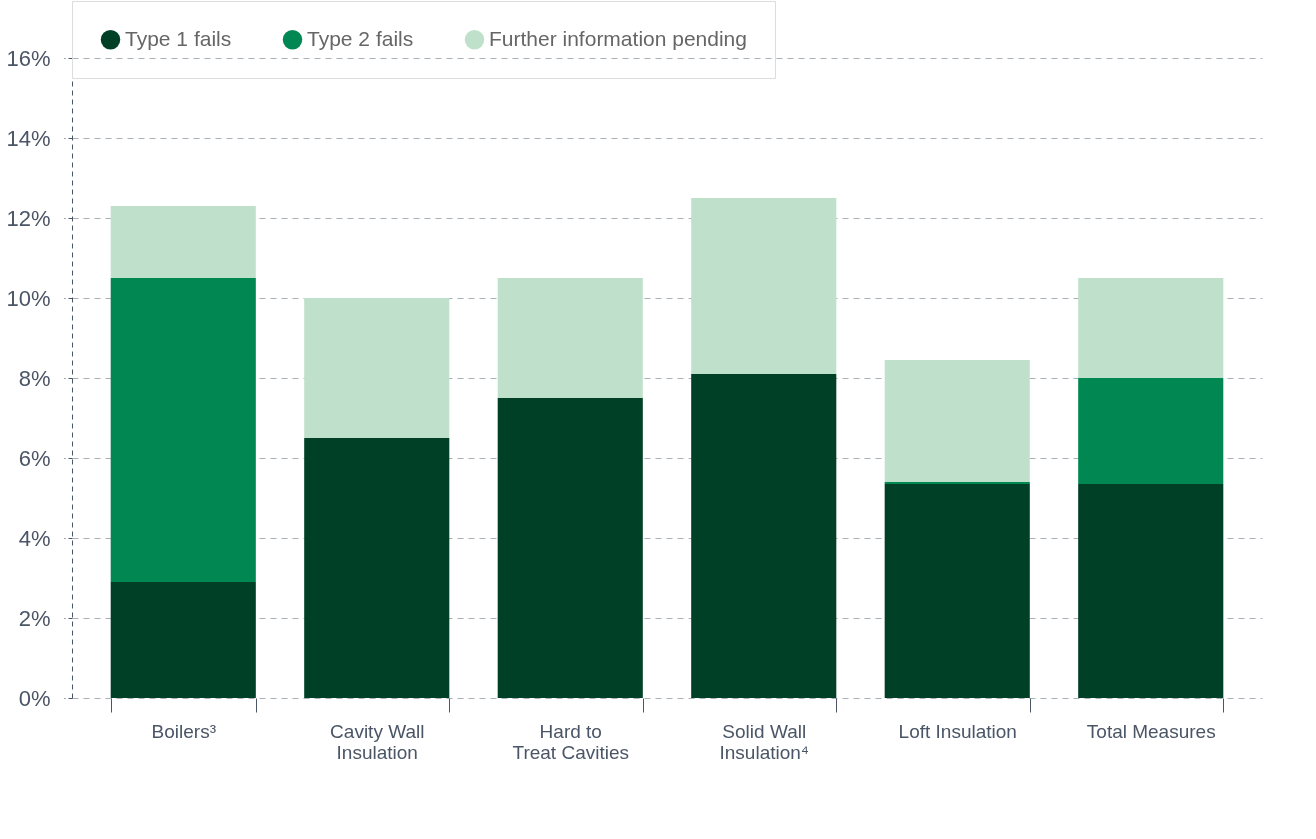 The width and height of the screenshot is (1316, 839). What do you see at coordinates (360, 38) in the screenshot?
I see `legend-label: Type 2 fails` at bounding box center [360, 38].